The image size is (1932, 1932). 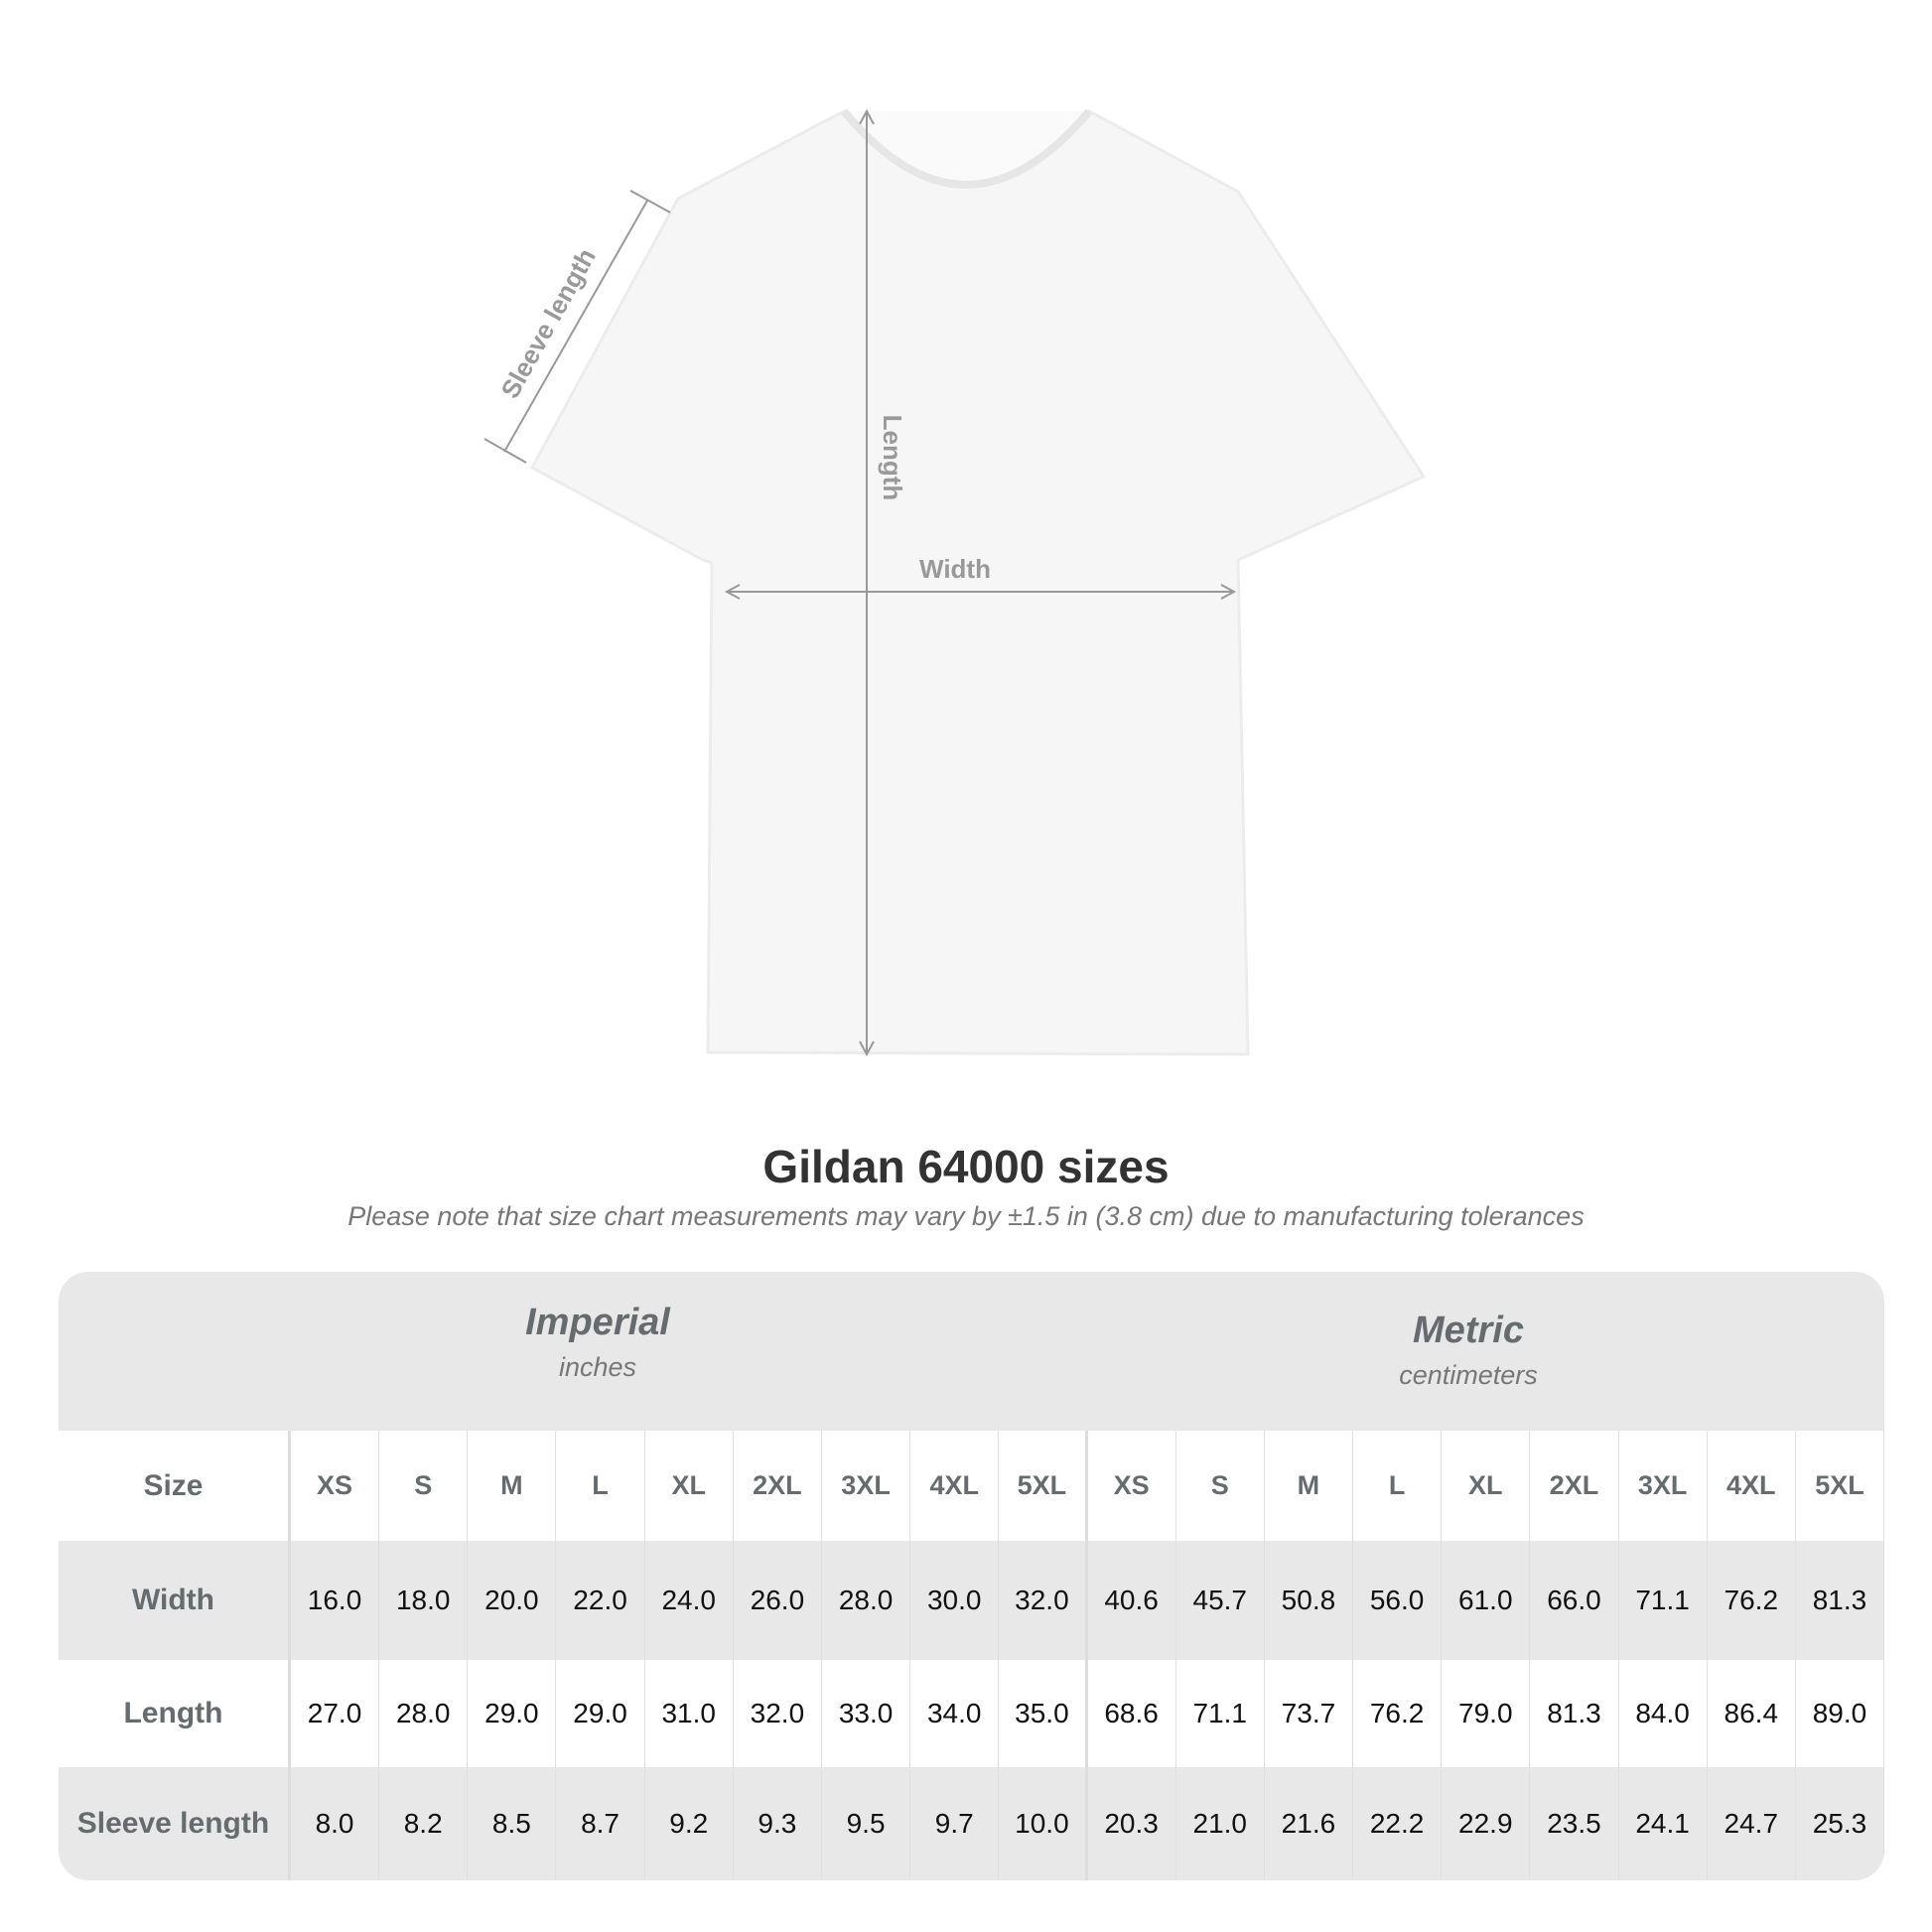 What do you see at coordinates (597, 1323) in the screenshot?
I see `imperial-title: Imperial` at bounding box center [597, 1323].